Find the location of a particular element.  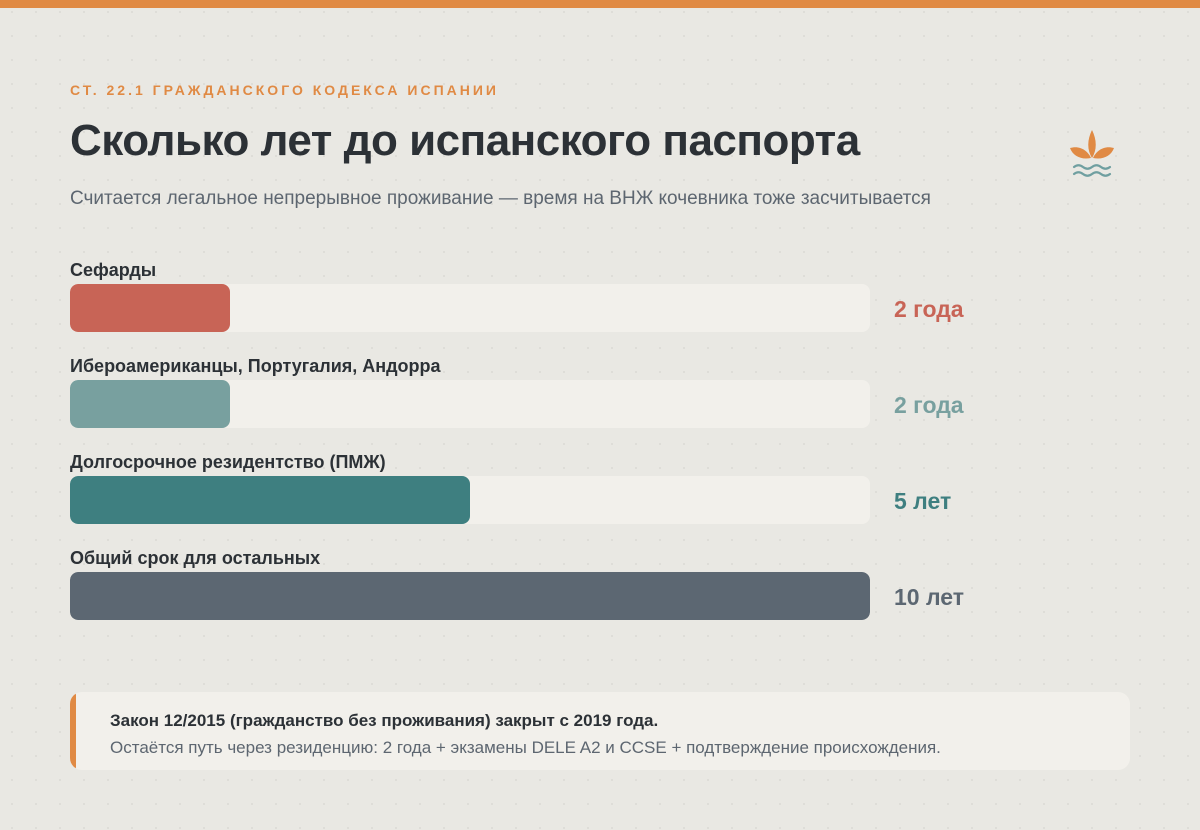

bar-value-label: 5 лет is located at coordinates (923, 501).